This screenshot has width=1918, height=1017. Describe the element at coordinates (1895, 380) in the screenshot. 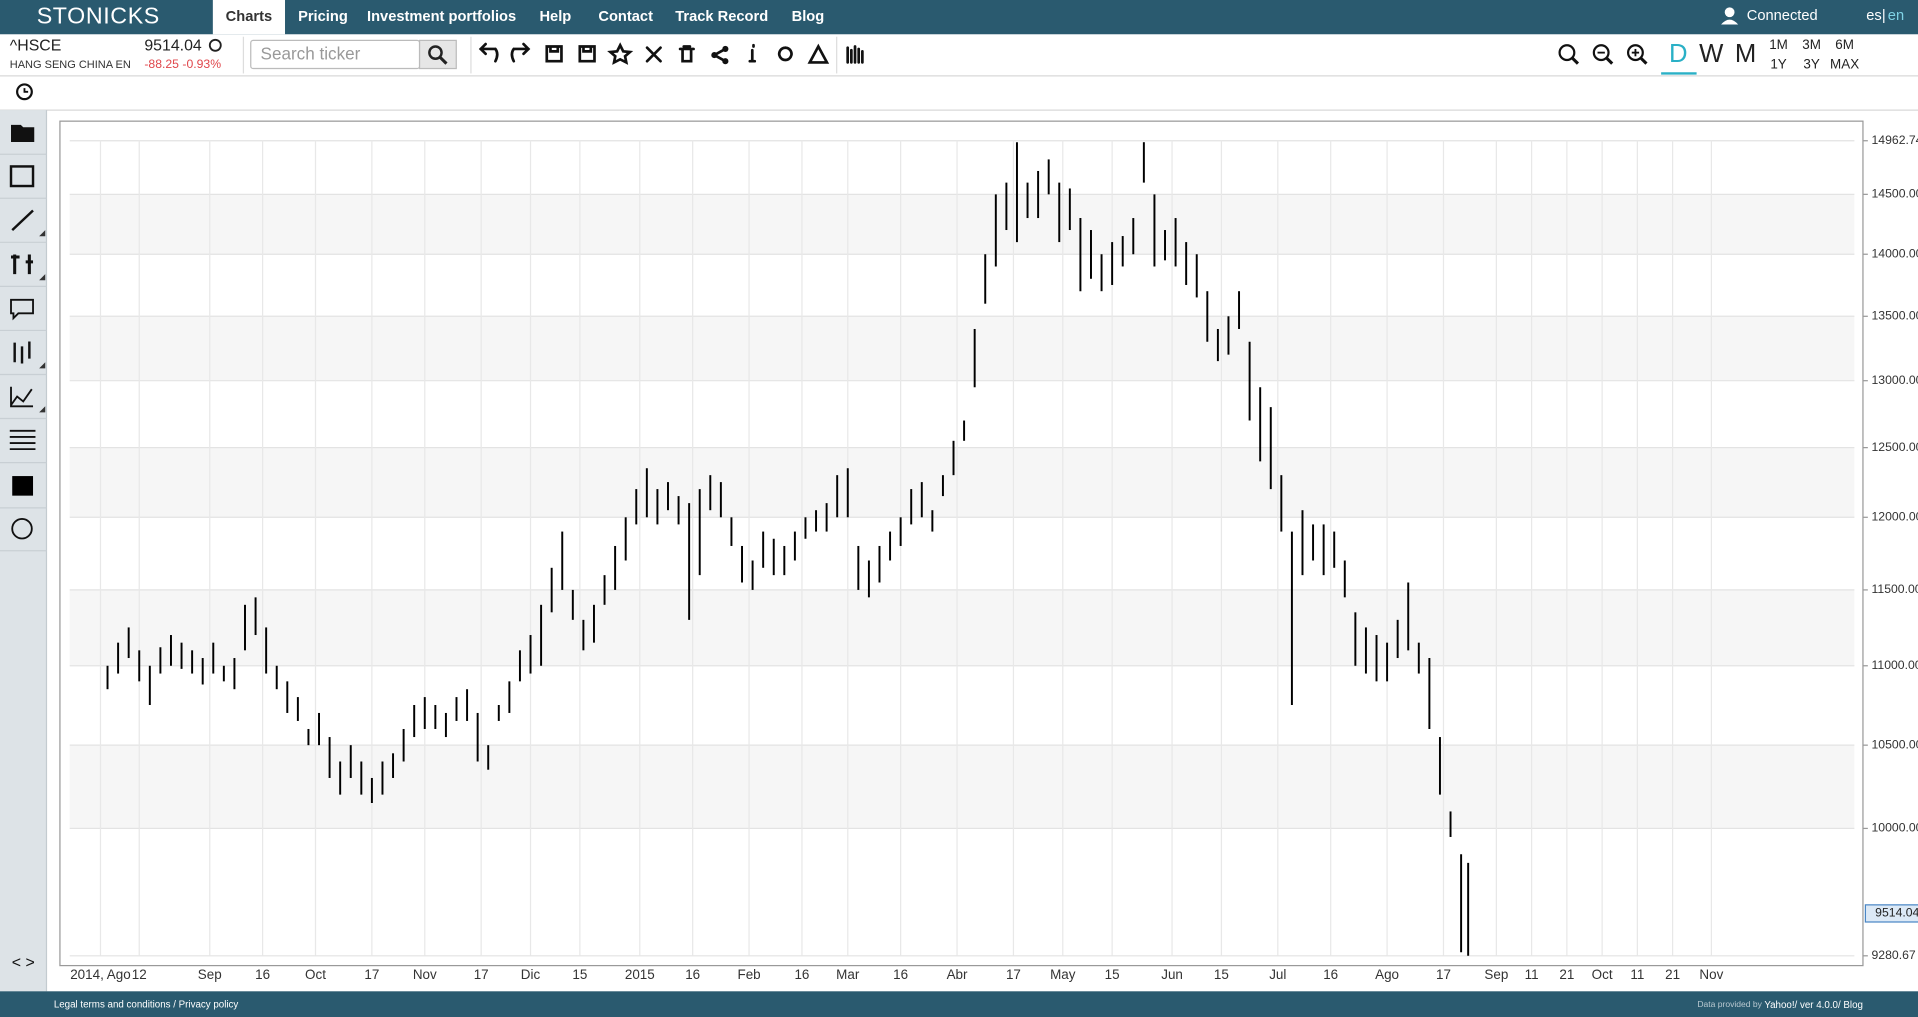

I see `y-tick-label: 13000.00` at that location.